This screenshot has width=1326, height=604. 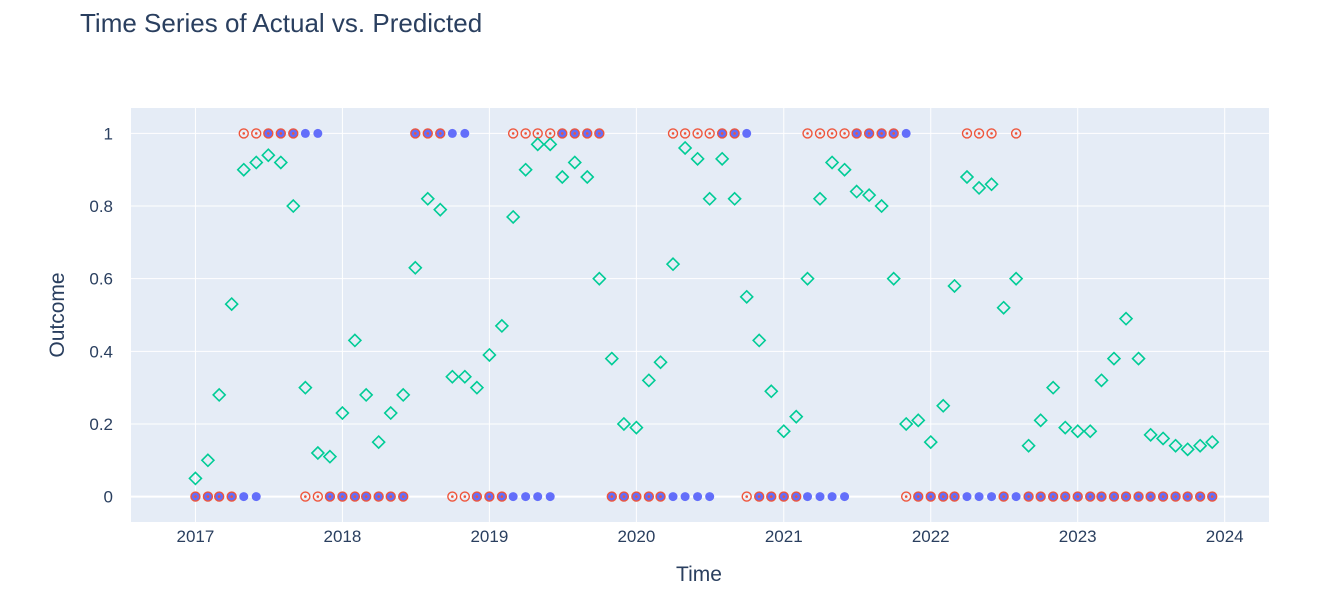 What do you see at coordinates (101, 315) in the screenshot?
I see `y-axis-ticks: 0 0.2 0.4 0.6 0.8 1` at bounding box center [101, 315].